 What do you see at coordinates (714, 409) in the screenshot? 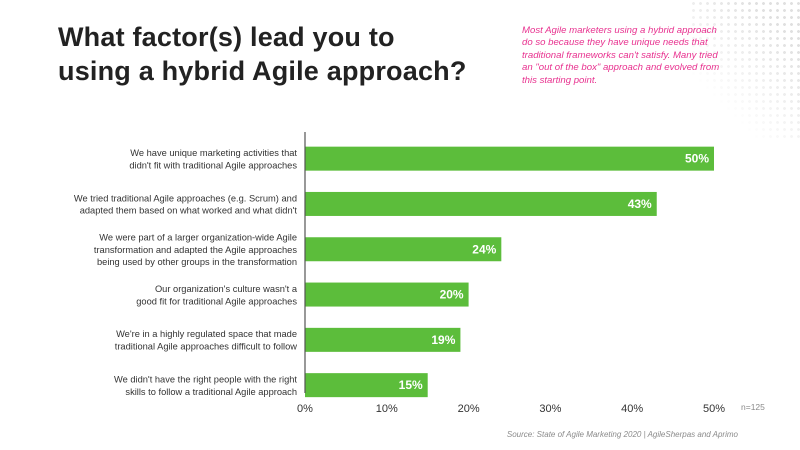
I see `x-tick-label-5: 50%` at bounding box center [714, 409].